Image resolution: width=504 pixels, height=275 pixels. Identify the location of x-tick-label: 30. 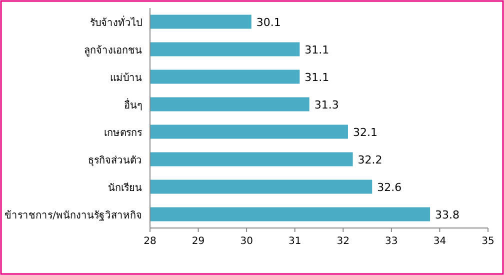
(246, 241).